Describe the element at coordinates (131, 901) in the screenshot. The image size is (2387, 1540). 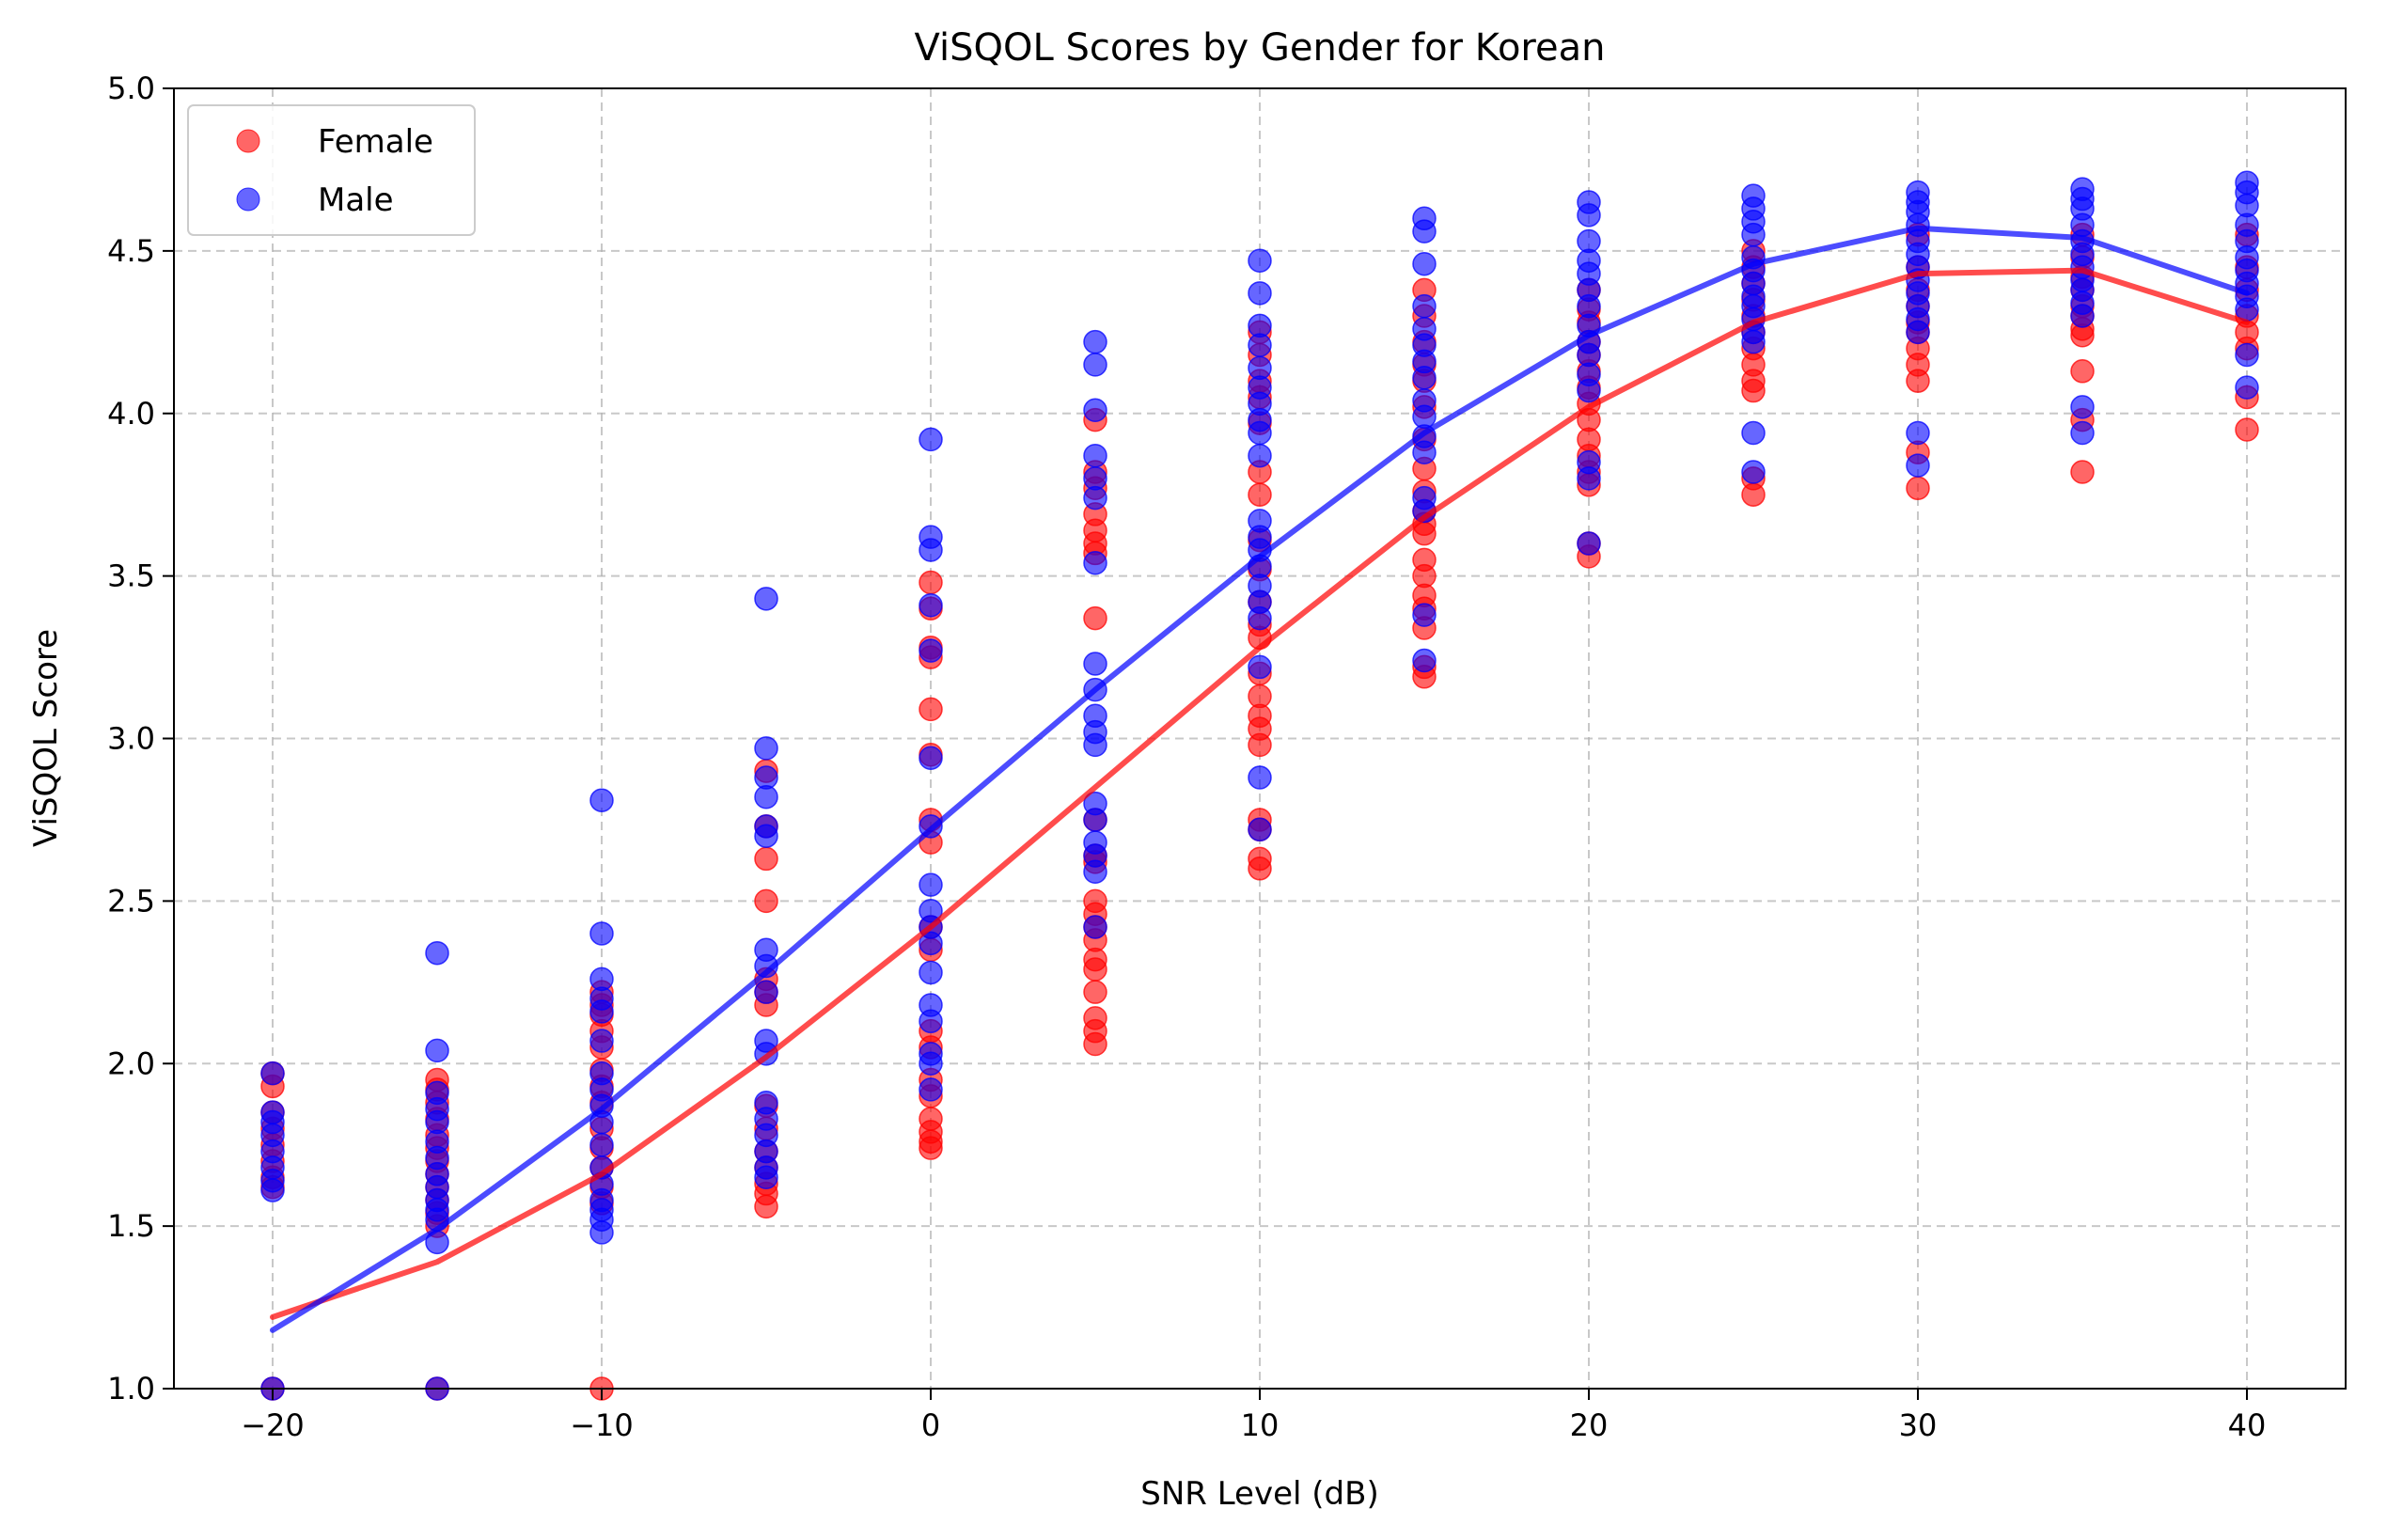
I see `y-tick-label: 2.5` at that location.